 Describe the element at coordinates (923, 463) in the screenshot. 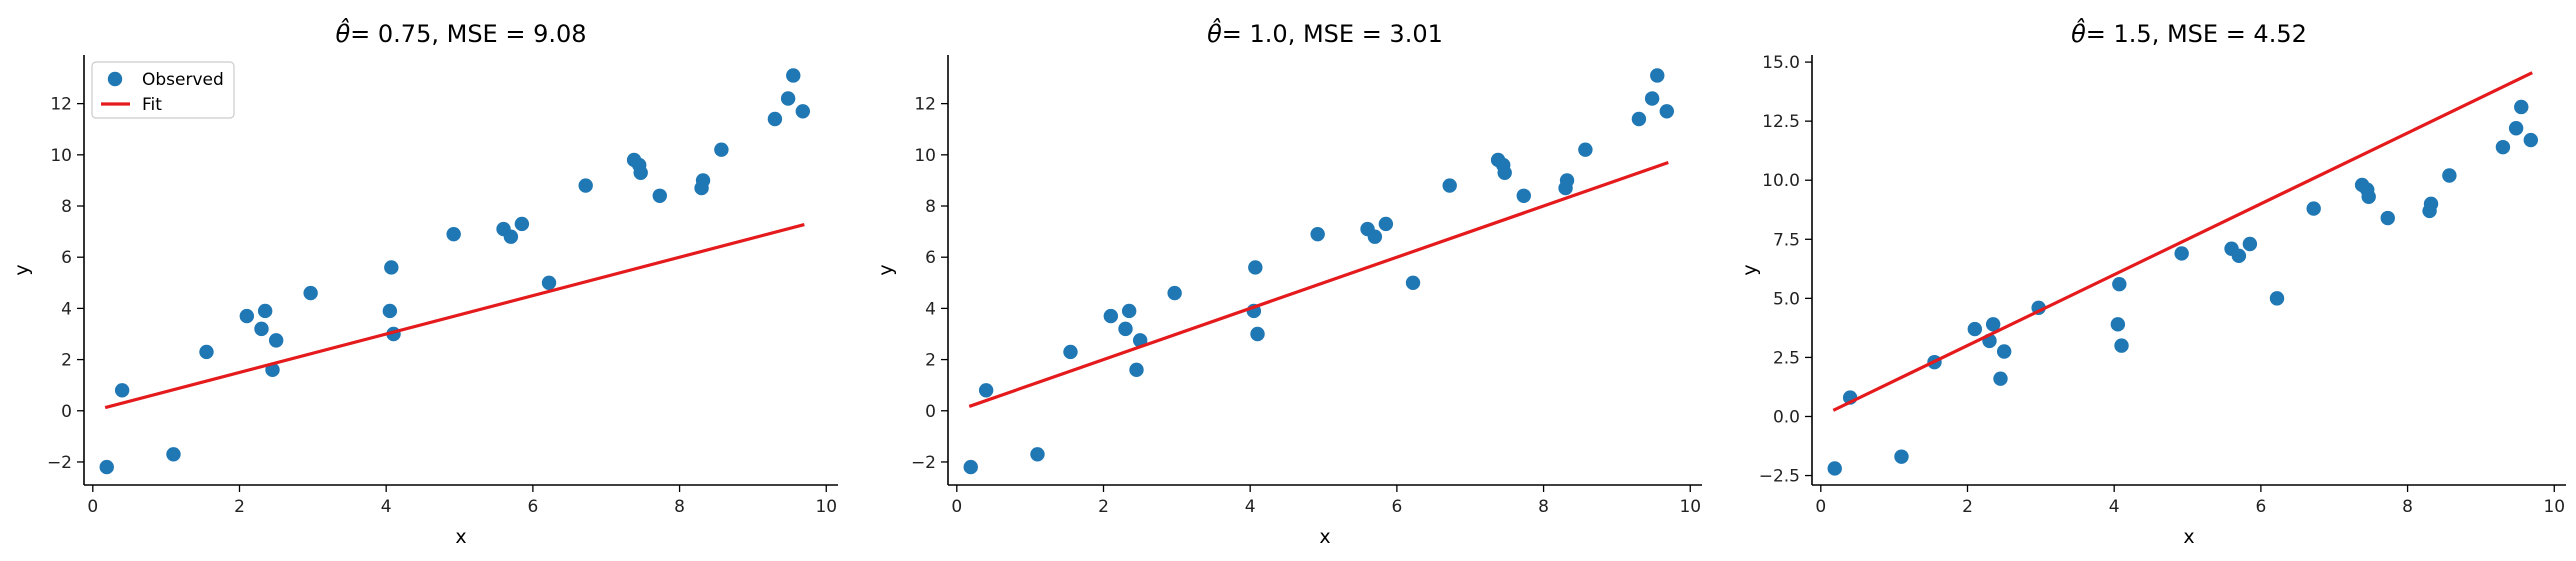

I see `y-tick-label: −2` at that location.